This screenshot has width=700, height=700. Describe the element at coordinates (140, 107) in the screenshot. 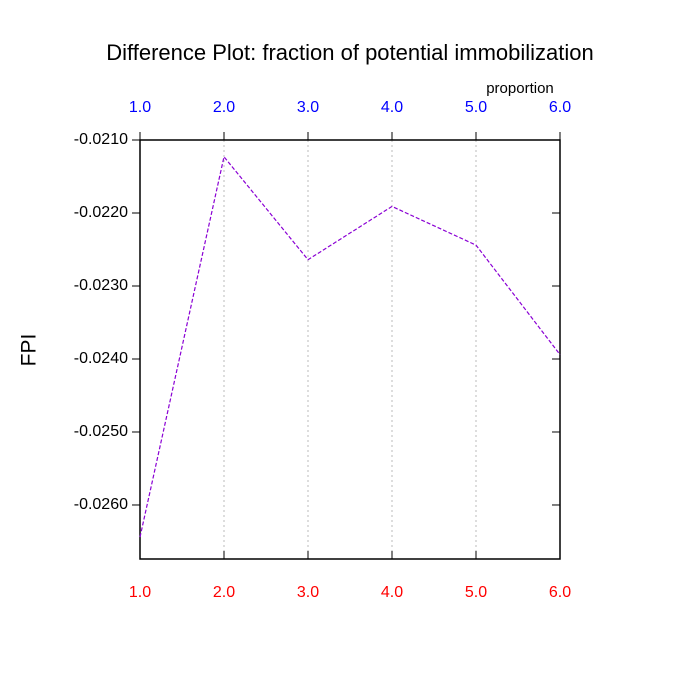

I see `x-top-tick-label: 1.0` at that location.